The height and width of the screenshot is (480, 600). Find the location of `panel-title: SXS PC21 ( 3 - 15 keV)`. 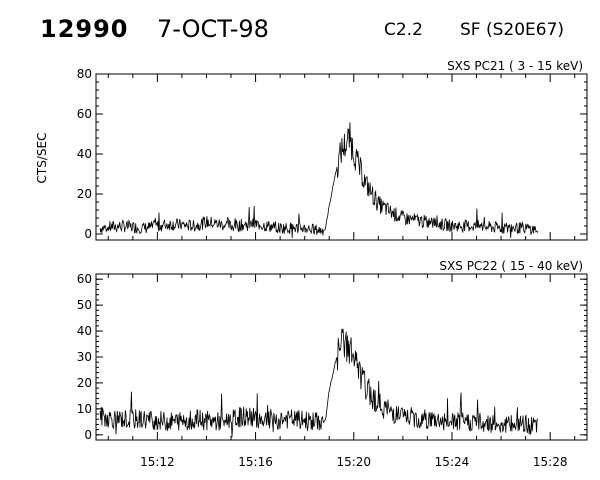

panel-title: SXS PC21 ( 3 - 15 keV) is located at coordinates (515, 66).